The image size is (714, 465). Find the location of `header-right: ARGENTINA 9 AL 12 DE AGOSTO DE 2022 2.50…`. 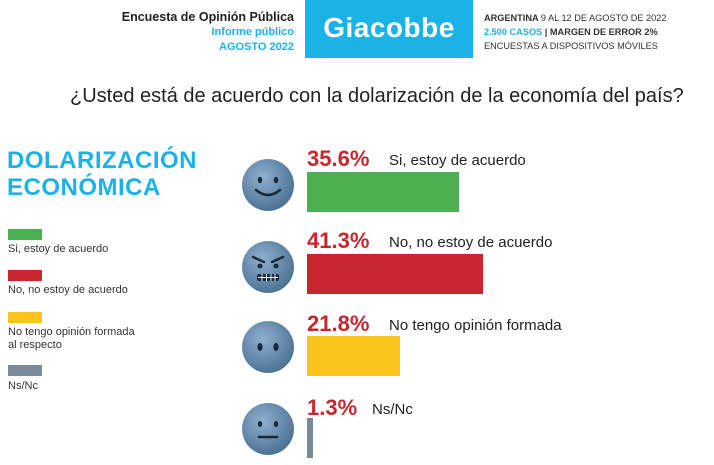

header-right: ARGENTINA 9 AL 12 DE AGOSTO DE 2022 2.50… is located at coordinates (575, 32).